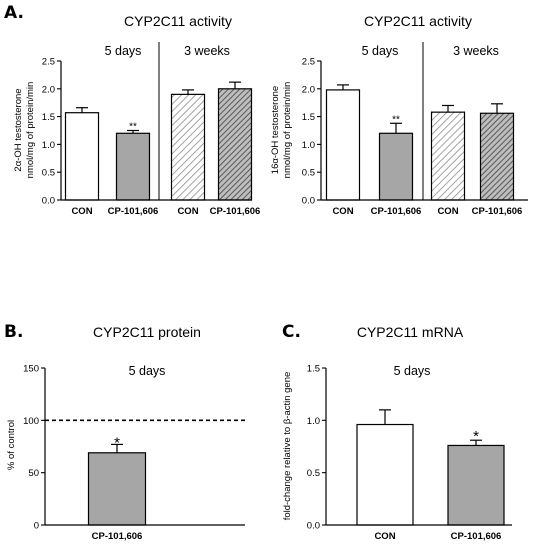 The image size is (533, 550). Describe the element at coordinates (34, 448) in the screenshot. I see `y-ticks: 0 50 100 150` at that location.